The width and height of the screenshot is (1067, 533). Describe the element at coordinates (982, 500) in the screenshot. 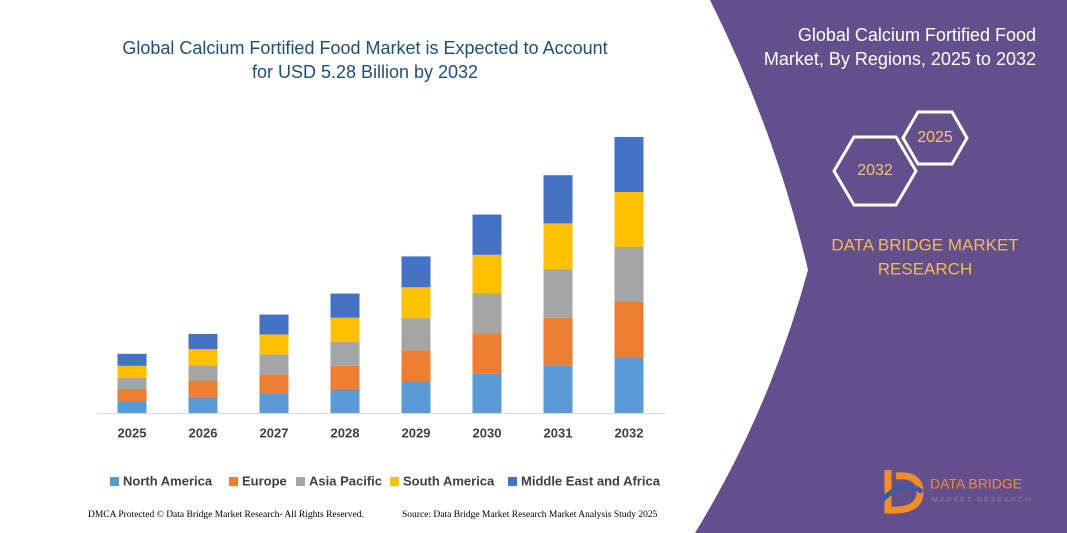

I see `logo-text: MARKET RESEARCH` at that location.